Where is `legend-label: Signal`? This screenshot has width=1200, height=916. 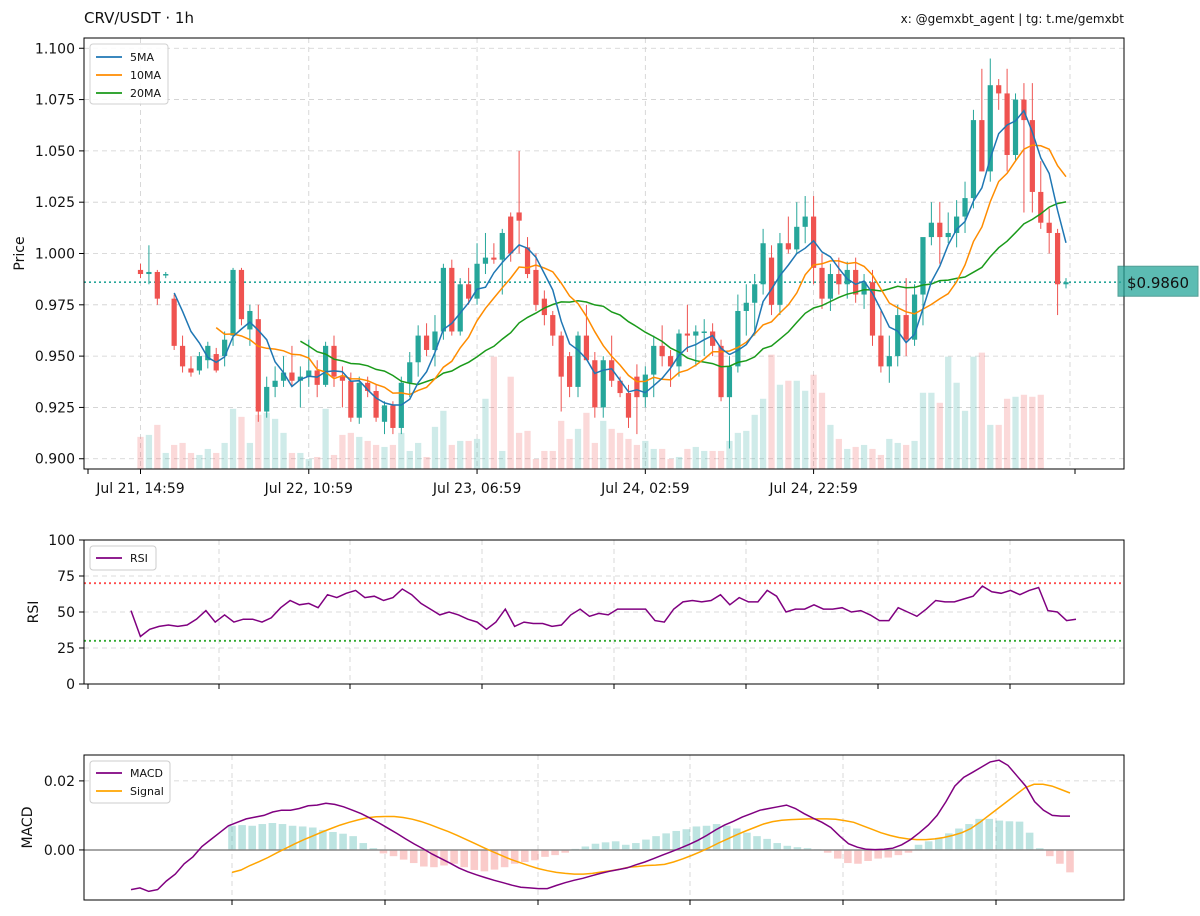
legend-label: Signal is located at coordinates (147, 791).